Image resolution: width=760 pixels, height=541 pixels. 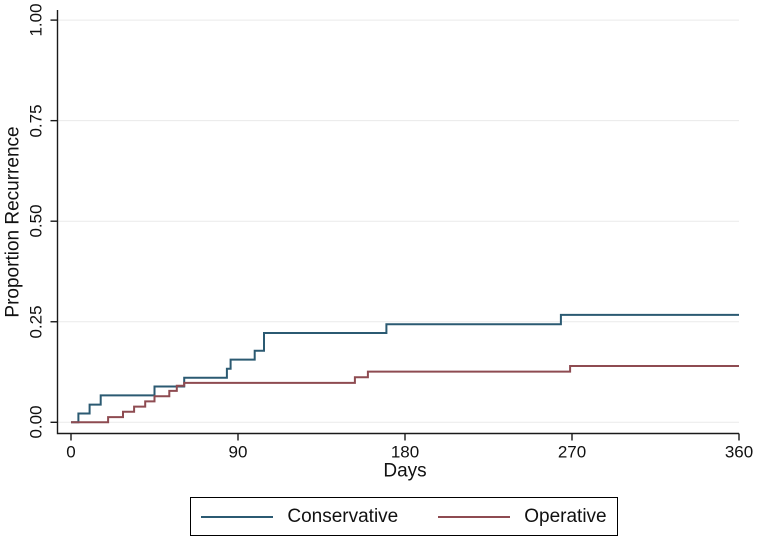 I want to click on y-axis-title: Proportion Recurrence, so click(x=13, y=222).